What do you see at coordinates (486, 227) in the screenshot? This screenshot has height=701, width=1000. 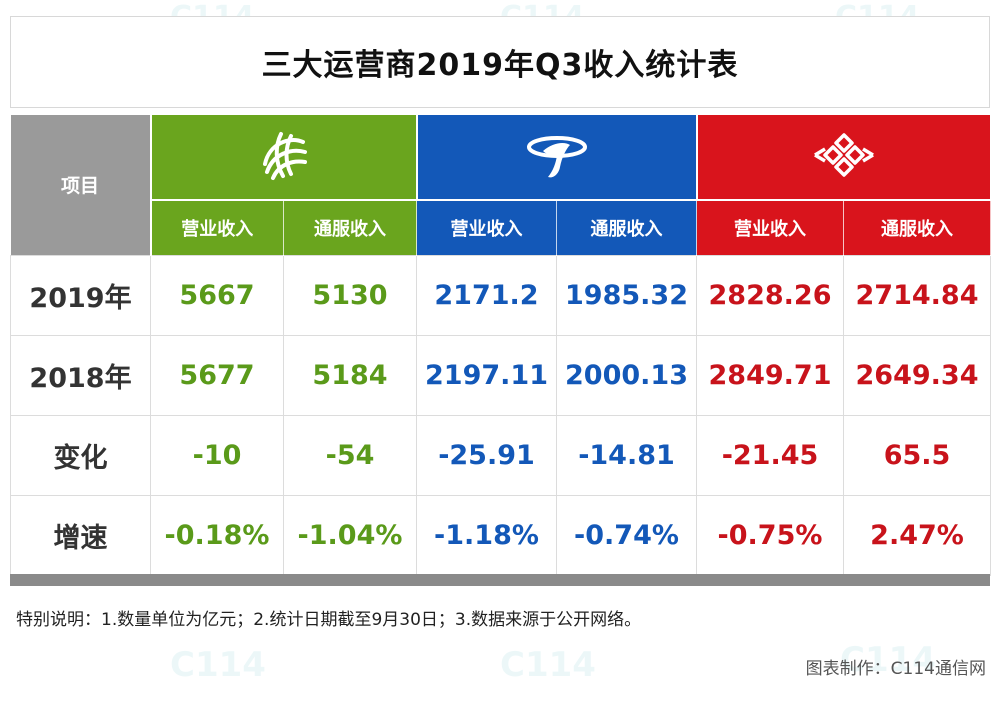 I see `col-header-ct-revenue: 营业收入` at bounding box center [486, 227].